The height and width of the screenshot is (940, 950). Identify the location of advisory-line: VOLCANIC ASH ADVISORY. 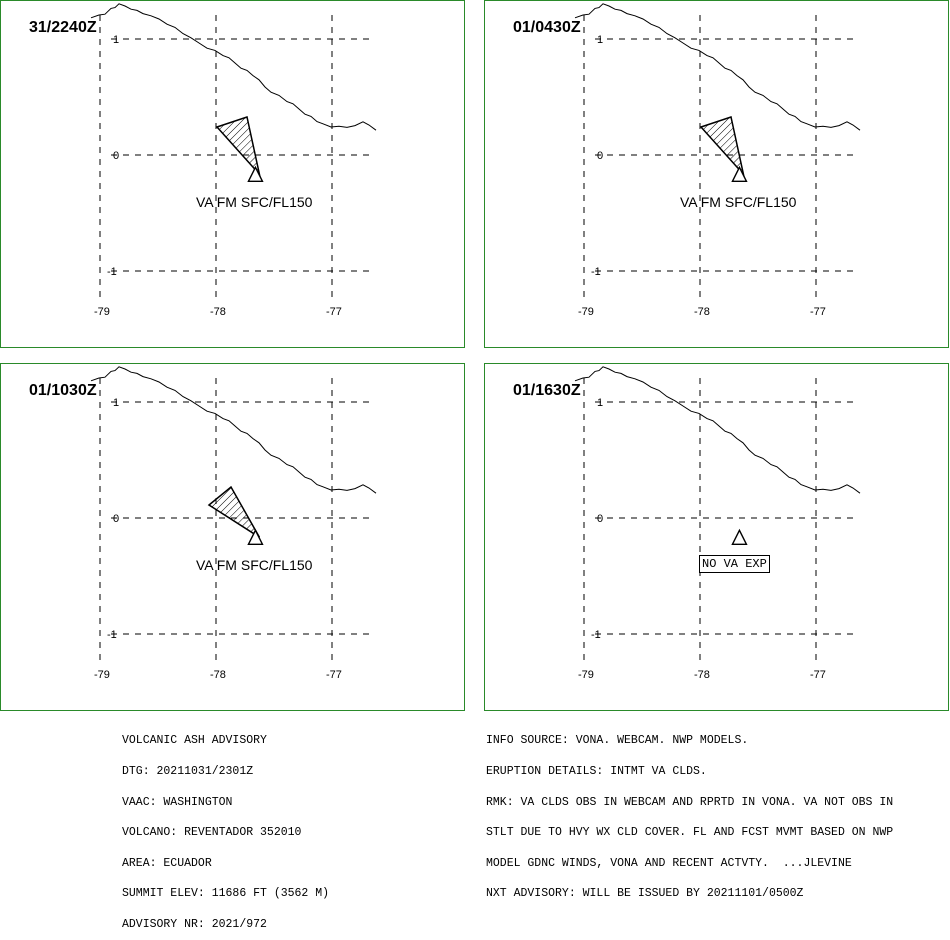
(194, 741).